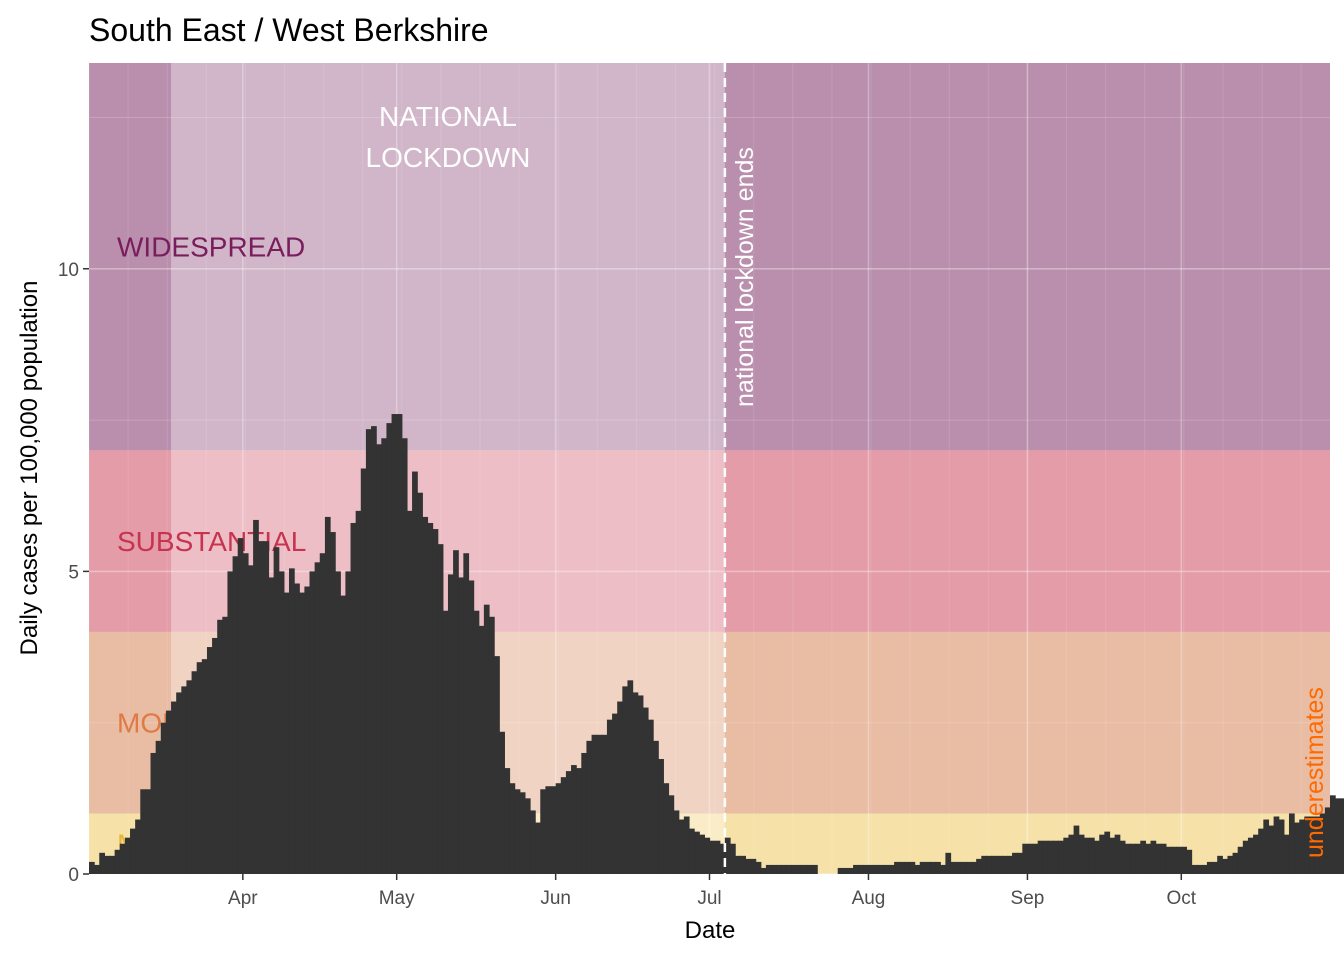 This screenshot has height=960, width=1344. Describe the element at coordinates (68, 270) in the screenshot. I see `y-tick-label: 10` at that location.